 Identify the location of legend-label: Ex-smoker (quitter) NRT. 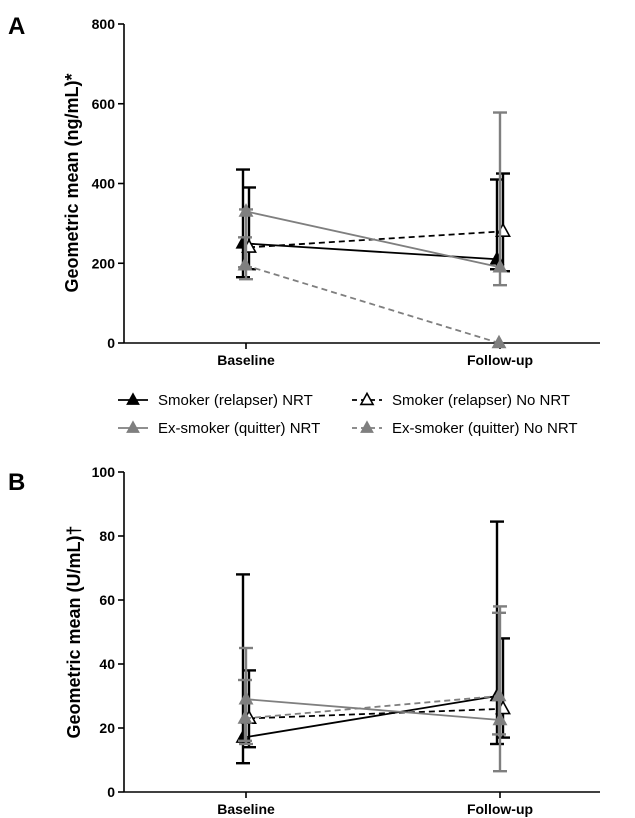
(239, 428).